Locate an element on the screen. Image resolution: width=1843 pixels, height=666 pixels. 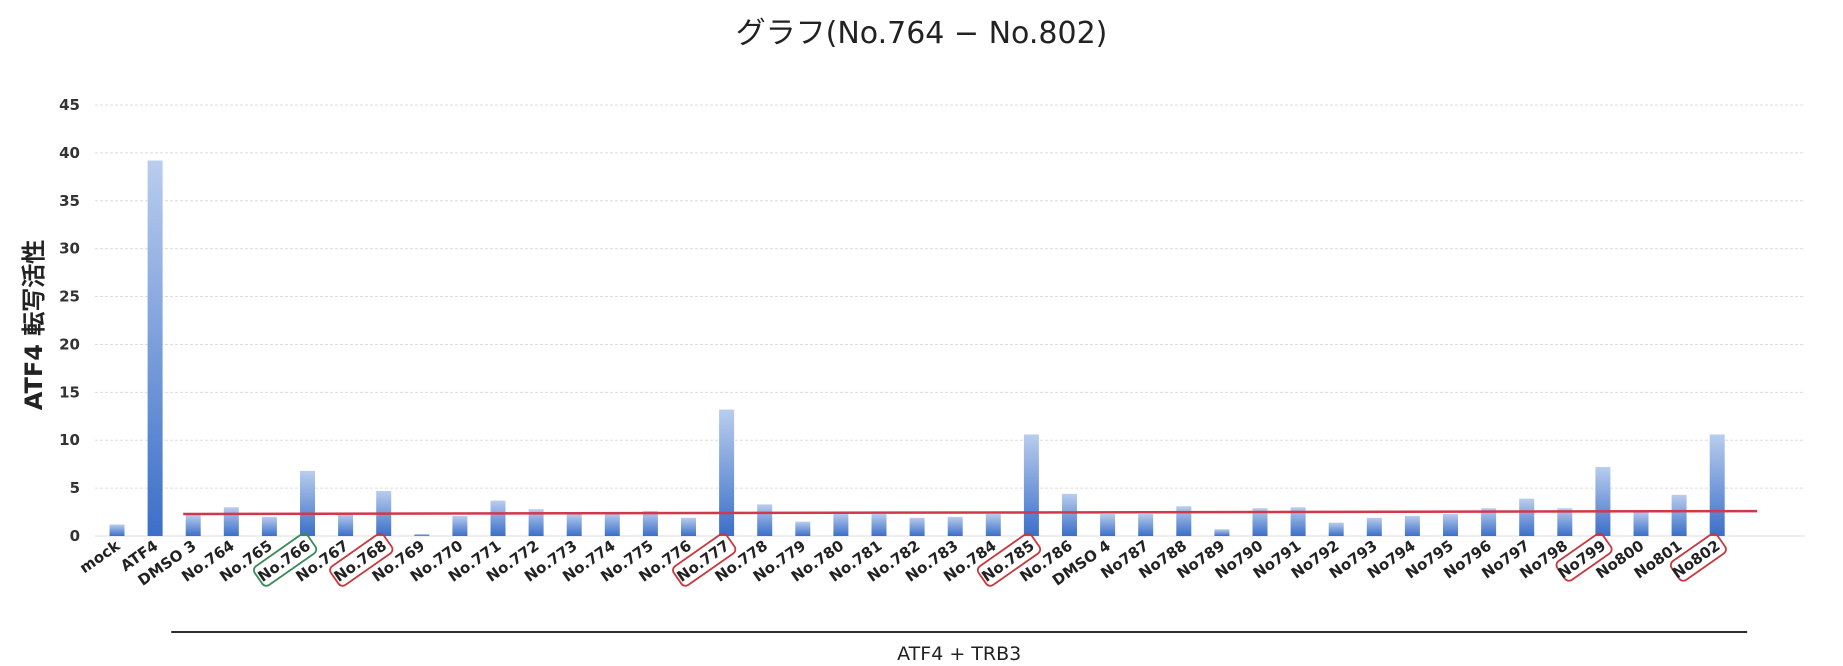
y-tick-label: 35 is located at coordinates (69, 201).